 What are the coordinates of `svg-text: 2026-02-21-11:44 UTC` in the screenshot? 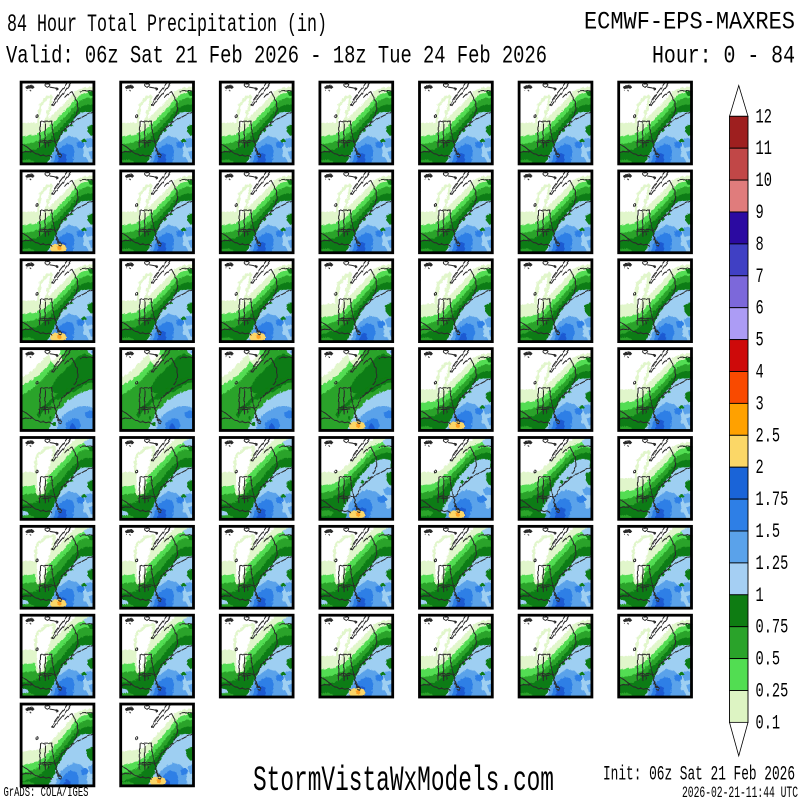 It's located at (740, 792).